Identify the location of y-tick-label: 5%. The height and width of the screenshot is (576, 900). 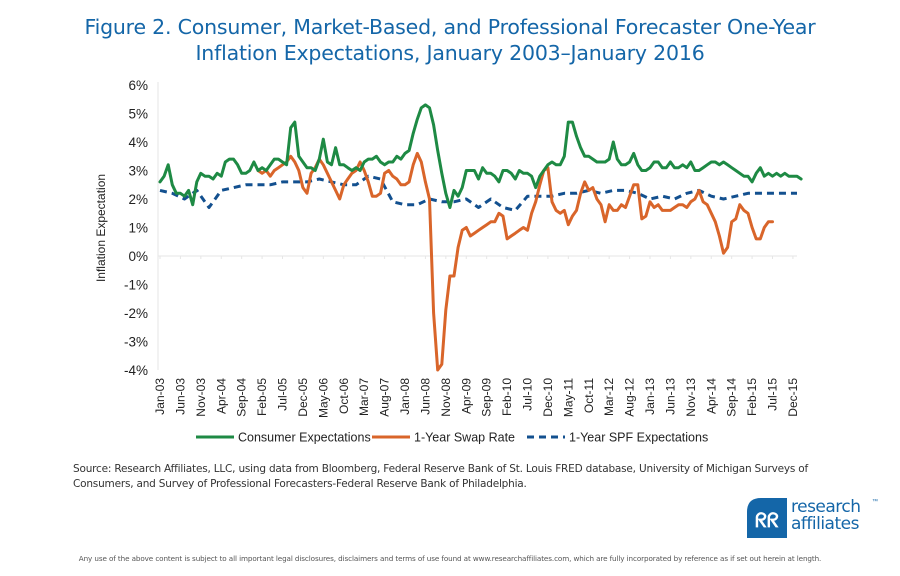
(138, 114).